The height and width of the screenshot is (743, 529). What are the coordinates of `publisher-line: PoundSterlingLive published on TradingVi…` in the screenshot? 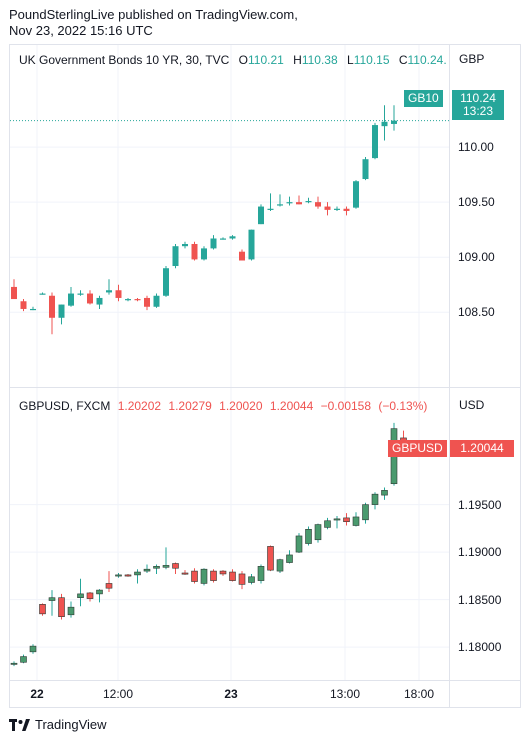 It's located at (153, 14).